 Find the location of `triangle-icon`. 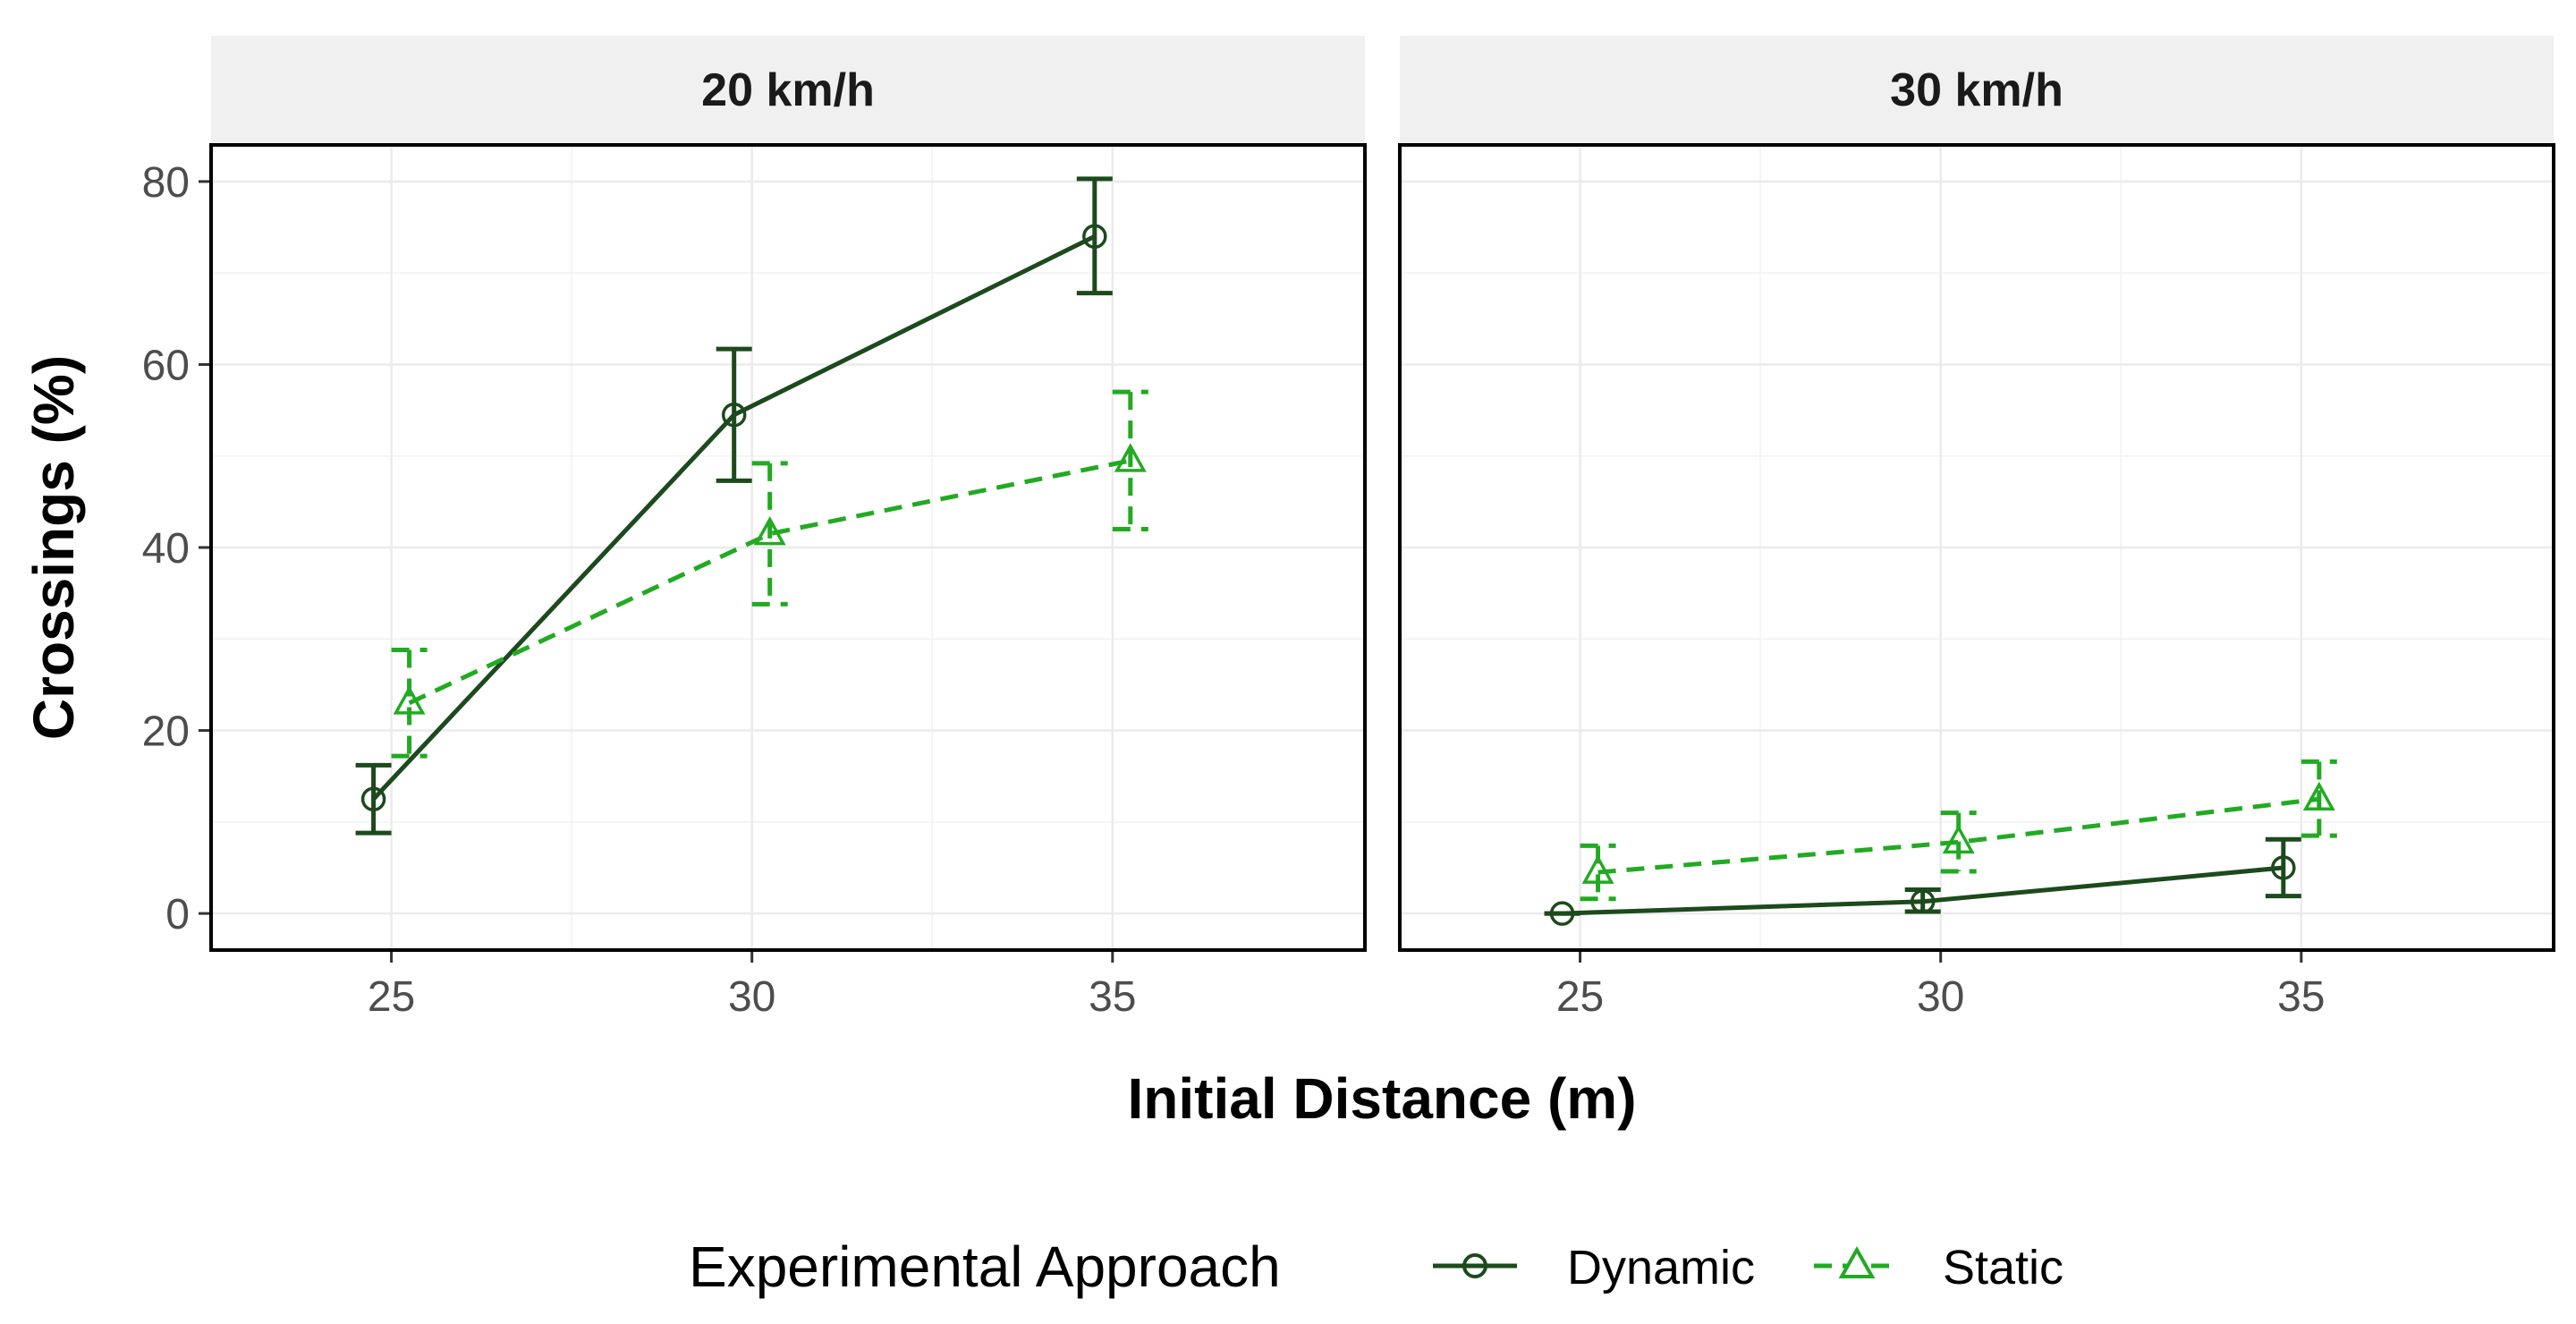

triangle-icon is located at coordinates (1857, 1261).